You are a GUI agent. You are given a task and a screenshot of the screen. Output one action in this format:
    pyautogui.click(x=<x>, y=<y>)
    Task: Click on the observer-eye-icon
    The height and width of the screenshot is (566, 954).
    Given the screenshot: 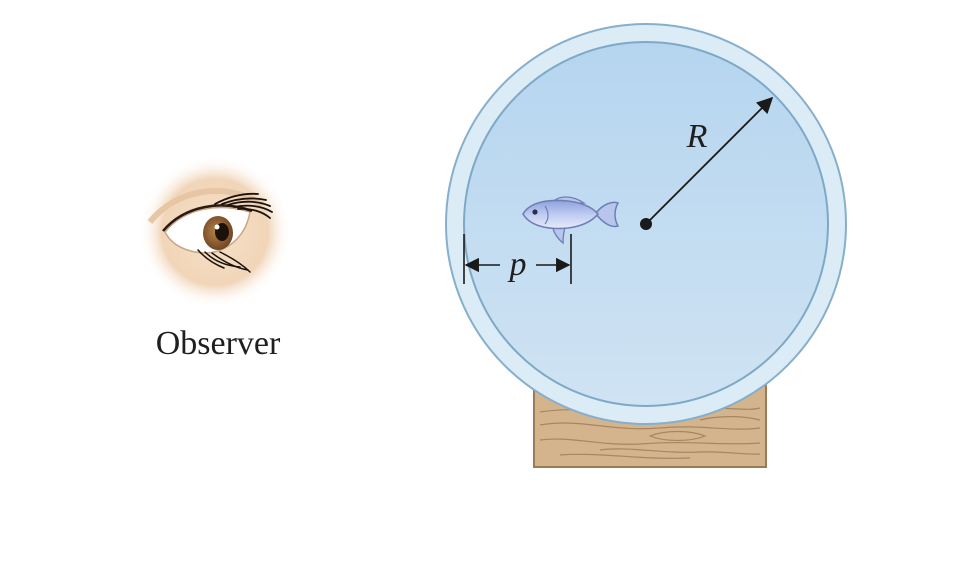 What is the action you would take?
    pyautogui.click(x=215, y=232)
    